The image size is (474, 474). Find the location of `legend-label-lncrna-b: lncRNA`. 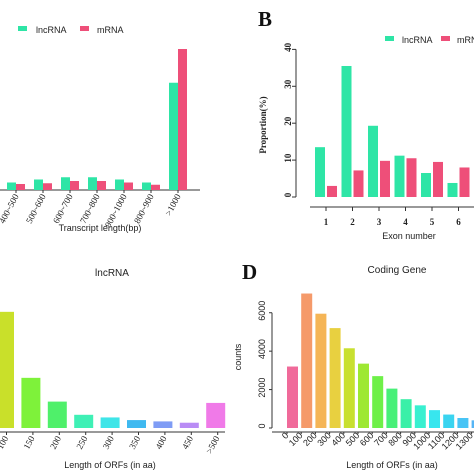

legend-label-lncrna-b: lncRNA is located at coordinates (417, 40).